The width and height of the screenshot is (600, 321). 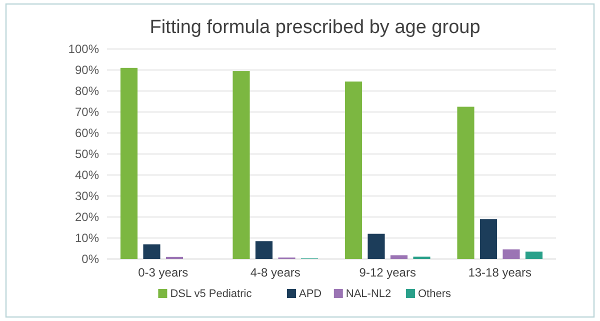 What do you see at coordinates (315, 27) in the screenshot?
I see `chart-title: Fitting formula prescribed by age group` at bounding box center [315, 27].